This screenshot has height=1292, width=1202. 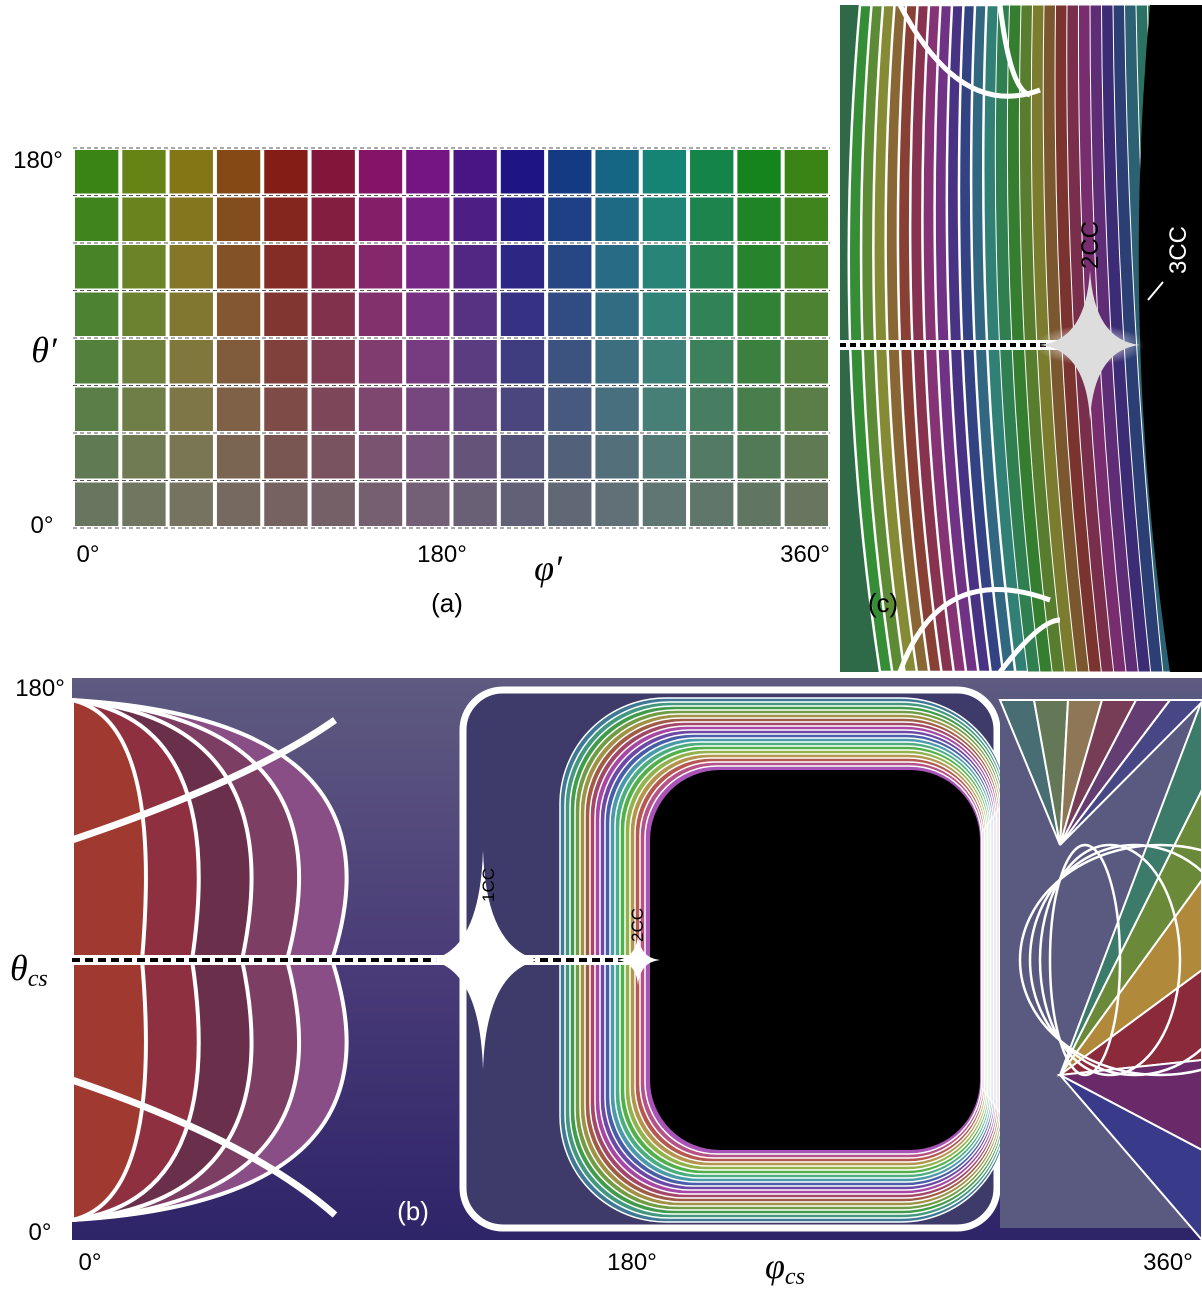 I want to click on panel-caption: (a), so click(x=447, y=603).